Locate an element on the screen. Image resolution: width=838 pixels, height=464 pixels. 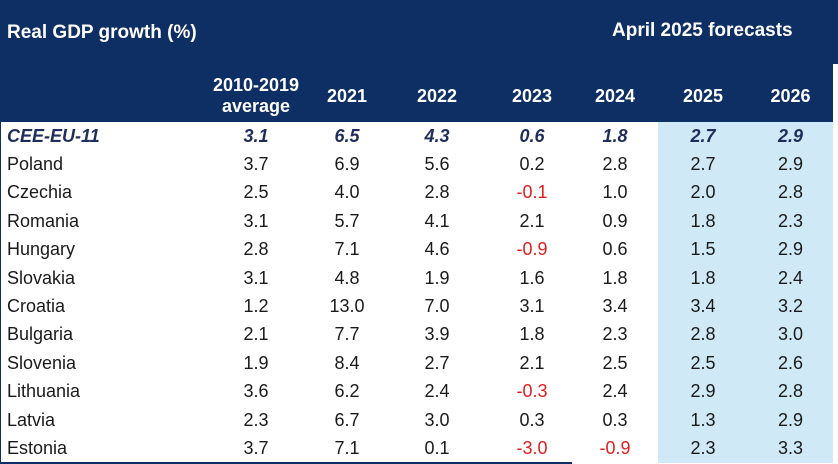
value-cell: 3.7 is located at coordinates (256, 447).